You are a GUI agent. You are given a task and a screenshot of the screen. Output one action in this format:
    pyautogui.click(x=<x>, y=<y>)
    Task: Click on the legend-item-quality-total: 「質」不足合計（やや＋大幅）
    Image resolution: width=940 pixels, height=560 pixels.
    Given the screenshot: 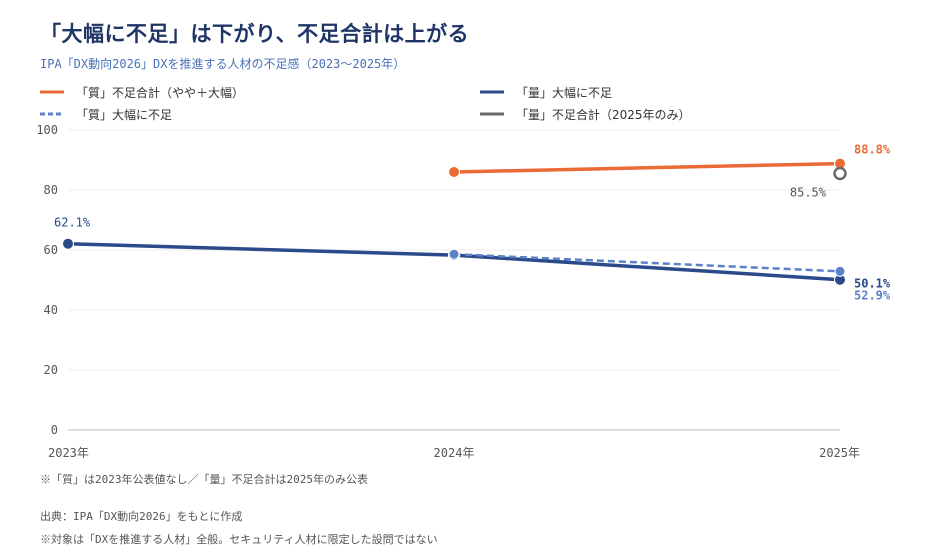 What is the action you would take?
    pyautogui.click(x=142, y=92)
    